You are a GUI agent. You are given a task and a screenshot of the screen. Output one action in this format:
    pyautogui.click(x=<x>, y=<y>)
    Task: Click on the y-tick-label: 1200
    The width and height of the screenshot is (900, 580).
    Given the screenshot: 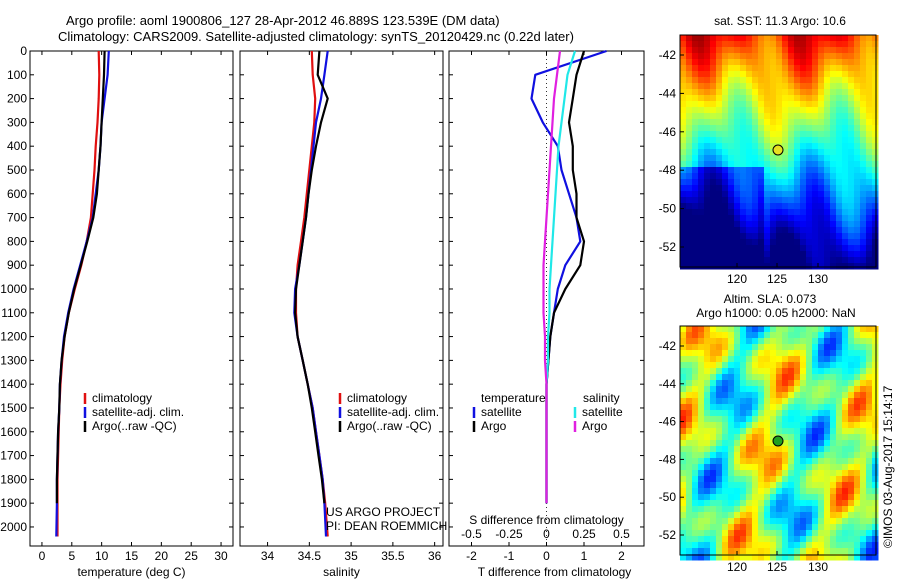 What is the action you would take?
    pyautogui.click(x=13, y=337)
    